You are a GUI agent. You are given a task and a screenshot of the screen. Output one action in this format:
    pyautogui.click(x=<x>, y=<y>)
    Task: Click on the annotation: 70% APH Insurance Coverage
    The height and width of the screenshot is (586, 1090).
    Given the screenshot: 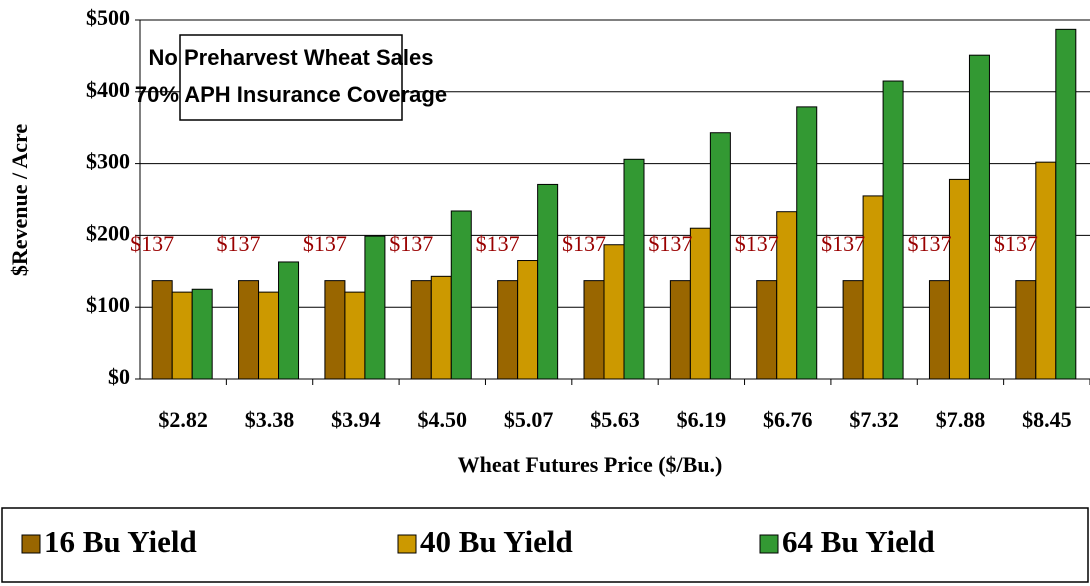 What is the action you would take?
    pyautogui.click(x=291, y=94)
    